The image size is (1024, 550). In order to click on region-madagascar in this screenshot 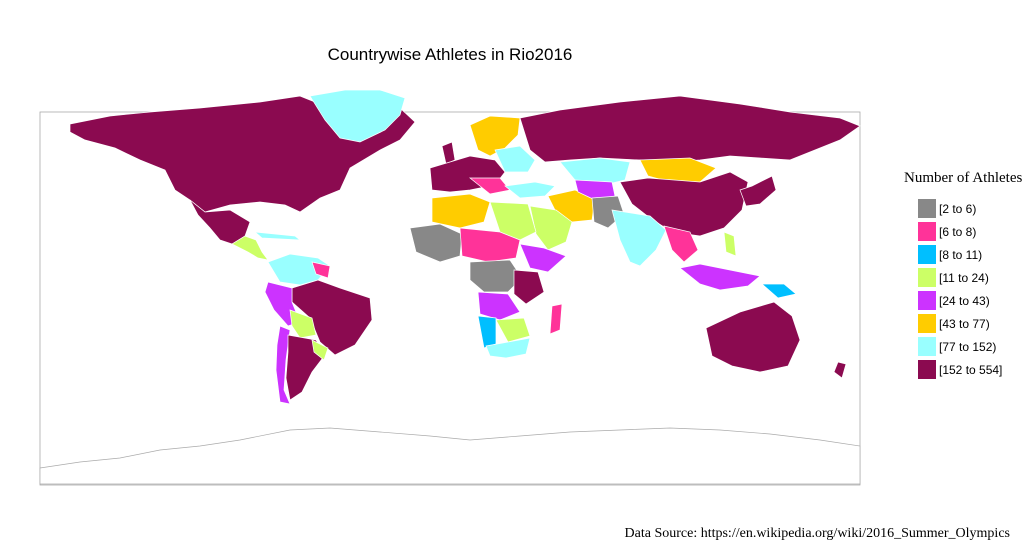, I will do `click(556, 319)`.